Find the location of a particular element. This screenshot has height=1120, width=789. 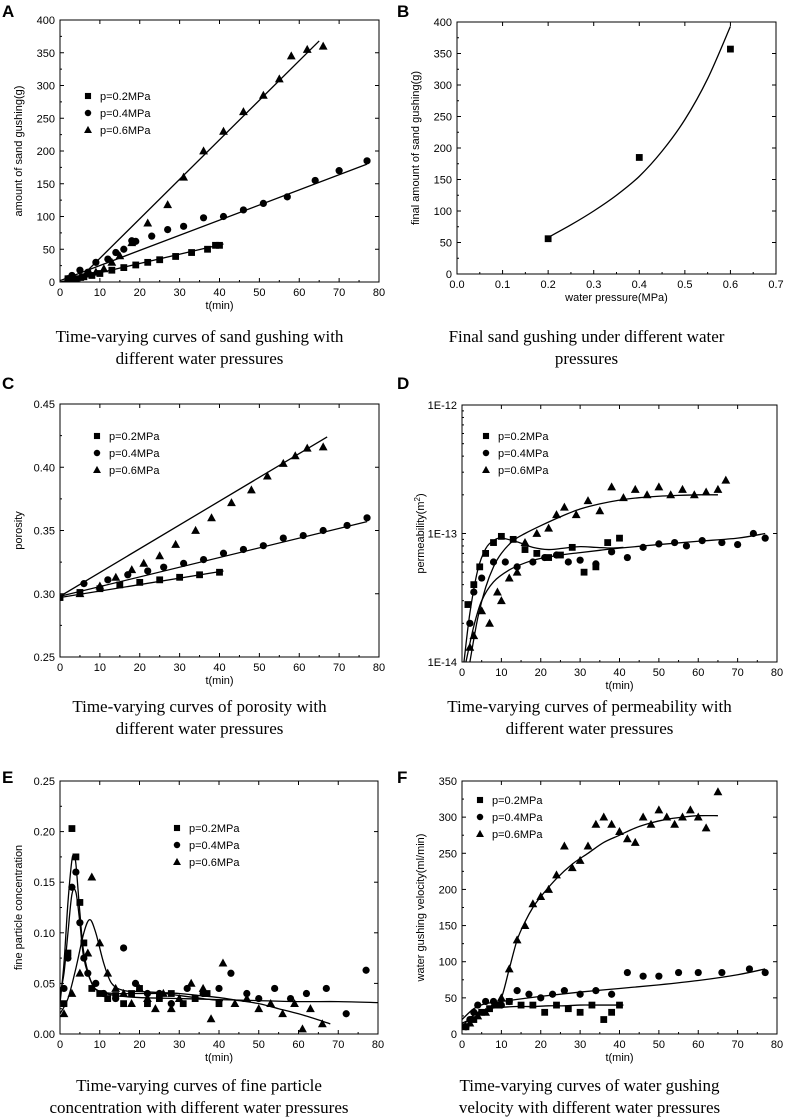

legend: p=0.2MPa p=0.4MPa p=0.6MPa is located at coordinates (206, 846).